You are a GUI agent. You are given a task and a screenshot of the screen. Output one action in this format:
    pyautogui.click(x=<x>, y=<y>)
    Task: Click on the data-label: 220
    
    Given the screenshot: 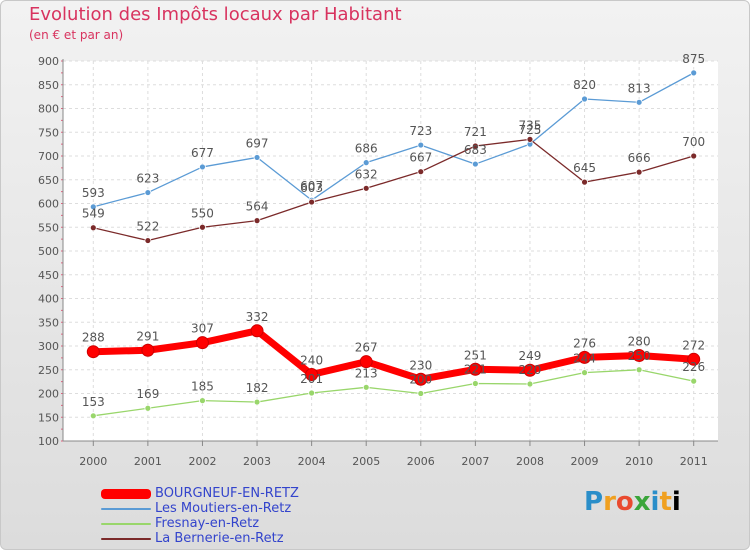 What is the action you would take?
    pyautogui.click(x=530, y=370)
    